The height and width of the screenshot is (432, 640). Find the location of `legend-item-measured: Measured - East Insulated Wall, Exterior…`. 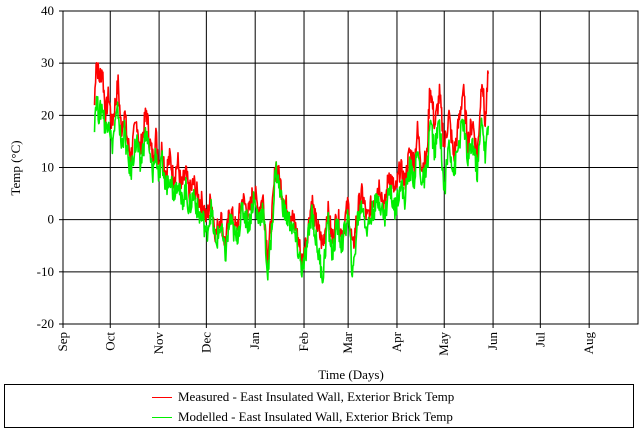

legend-item-measured: Measured - East Insulated Wall, Exterior… is located at coordinates (303, 397).